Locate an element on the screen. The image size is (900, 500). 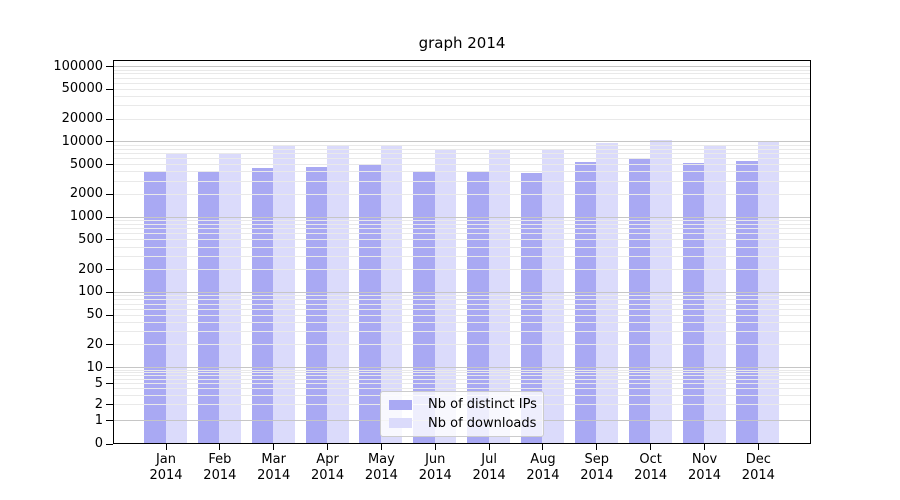
y-tick-label: 100000 is located at coordinates (78, 66).